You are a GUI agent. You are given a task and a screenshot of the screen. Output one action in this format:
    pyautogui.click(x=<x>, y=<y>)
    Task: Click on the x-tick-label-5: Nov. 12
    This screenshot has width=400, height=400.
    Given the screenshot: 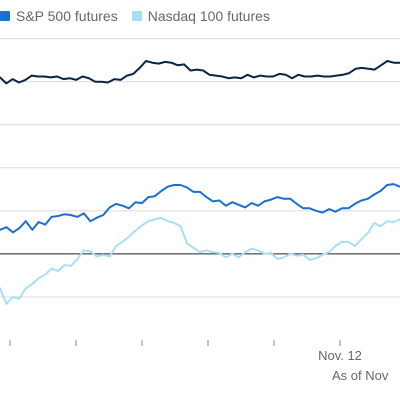 What is the action you would take?
    pyautogui.click(x=340, y=355)
    